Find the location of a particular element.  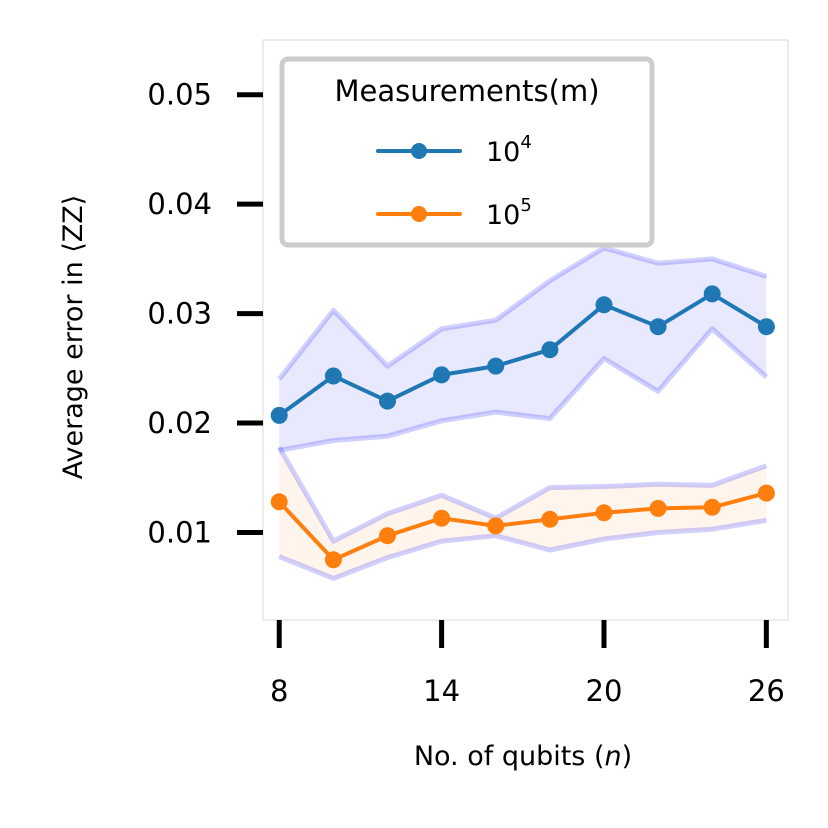

legend-marker-1e5 is located at coordinates (419, 214).